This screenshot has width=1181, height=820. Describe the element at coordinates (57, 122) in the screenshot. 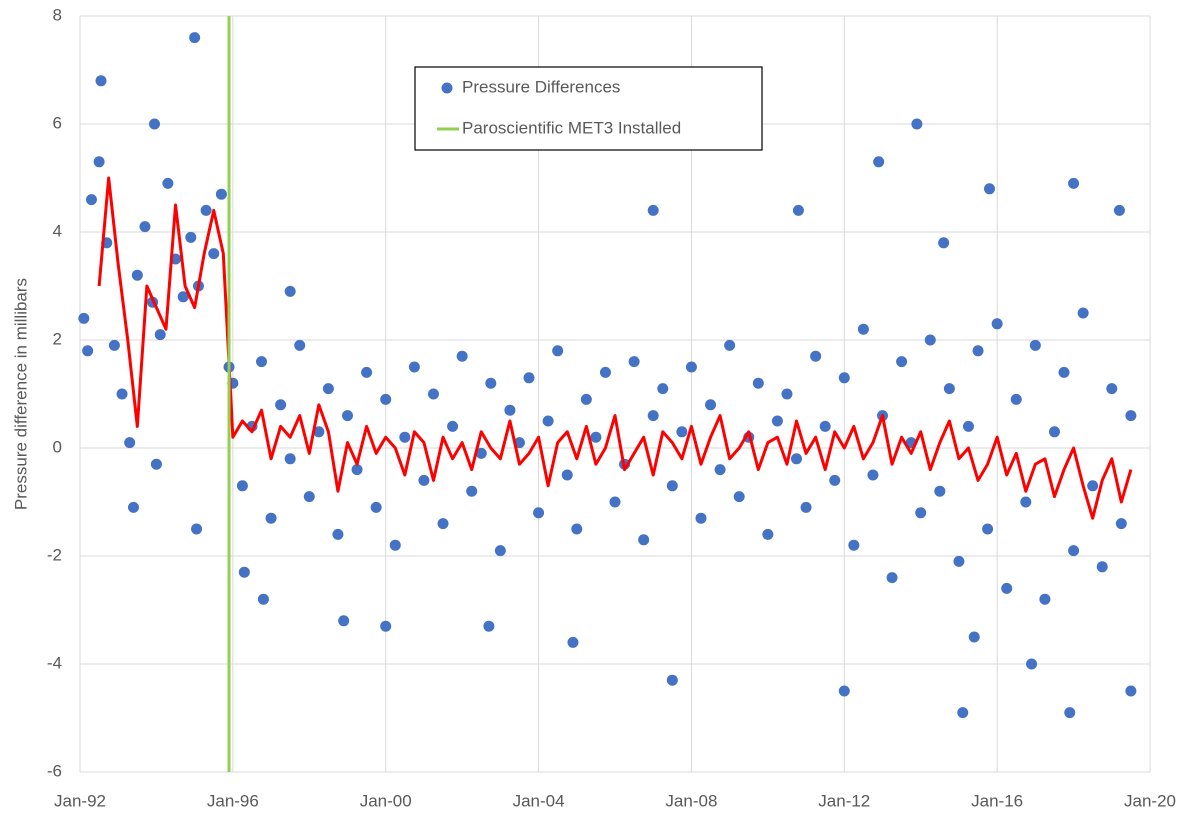

I see `y-tick-label: 6` at that location.